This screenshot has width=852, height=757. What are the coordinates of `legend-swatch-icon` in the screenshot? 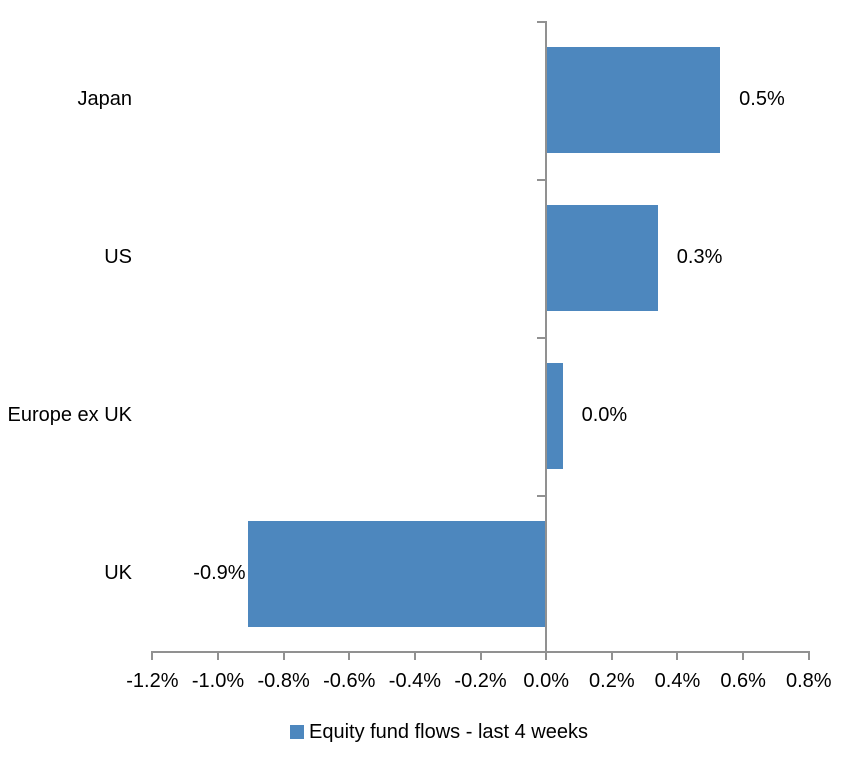 It's located at (296, 732).